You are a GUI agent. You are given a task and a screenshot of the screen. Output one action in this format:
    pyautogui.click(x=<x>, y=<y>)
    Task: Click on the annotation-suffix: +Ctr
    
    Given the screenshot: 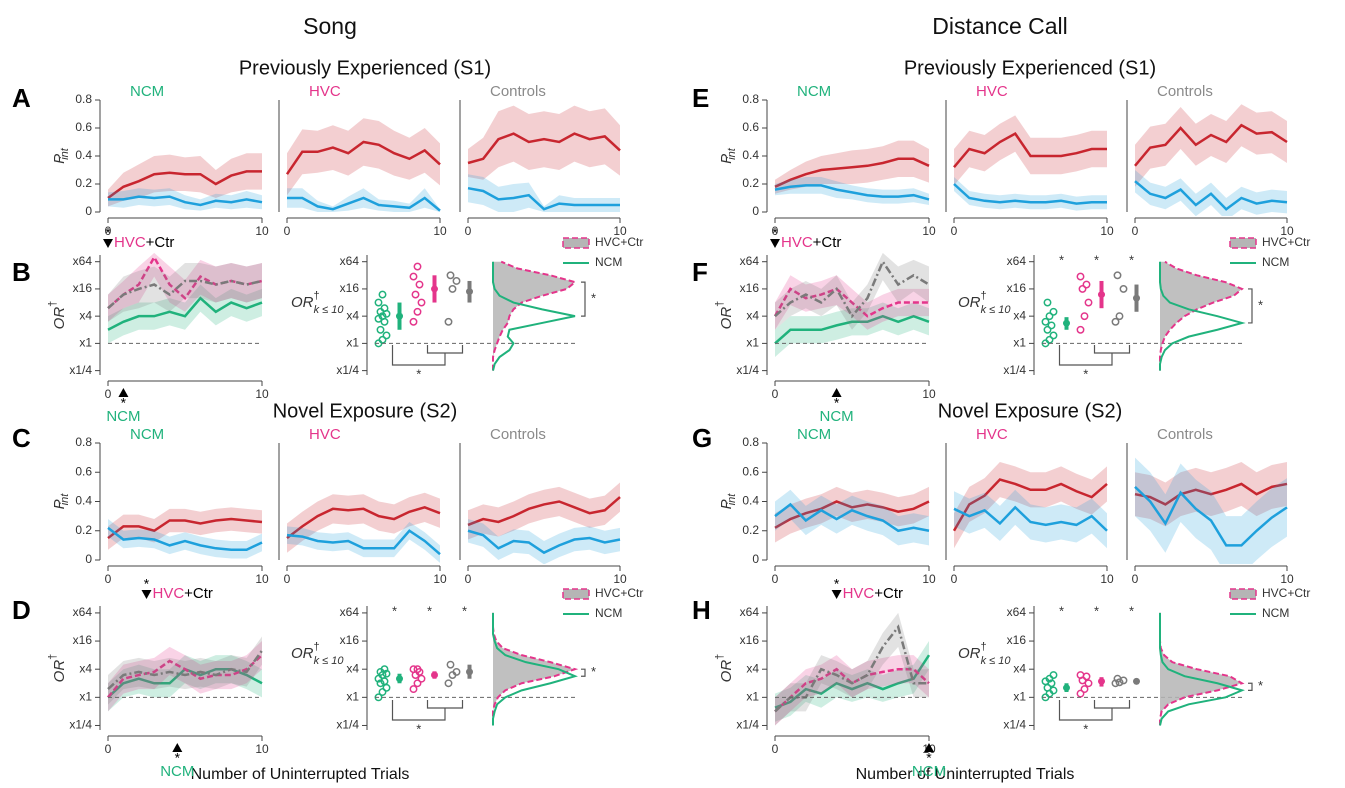 What is the action you would take?
    pyautogui.click(x=160, y=242)
    